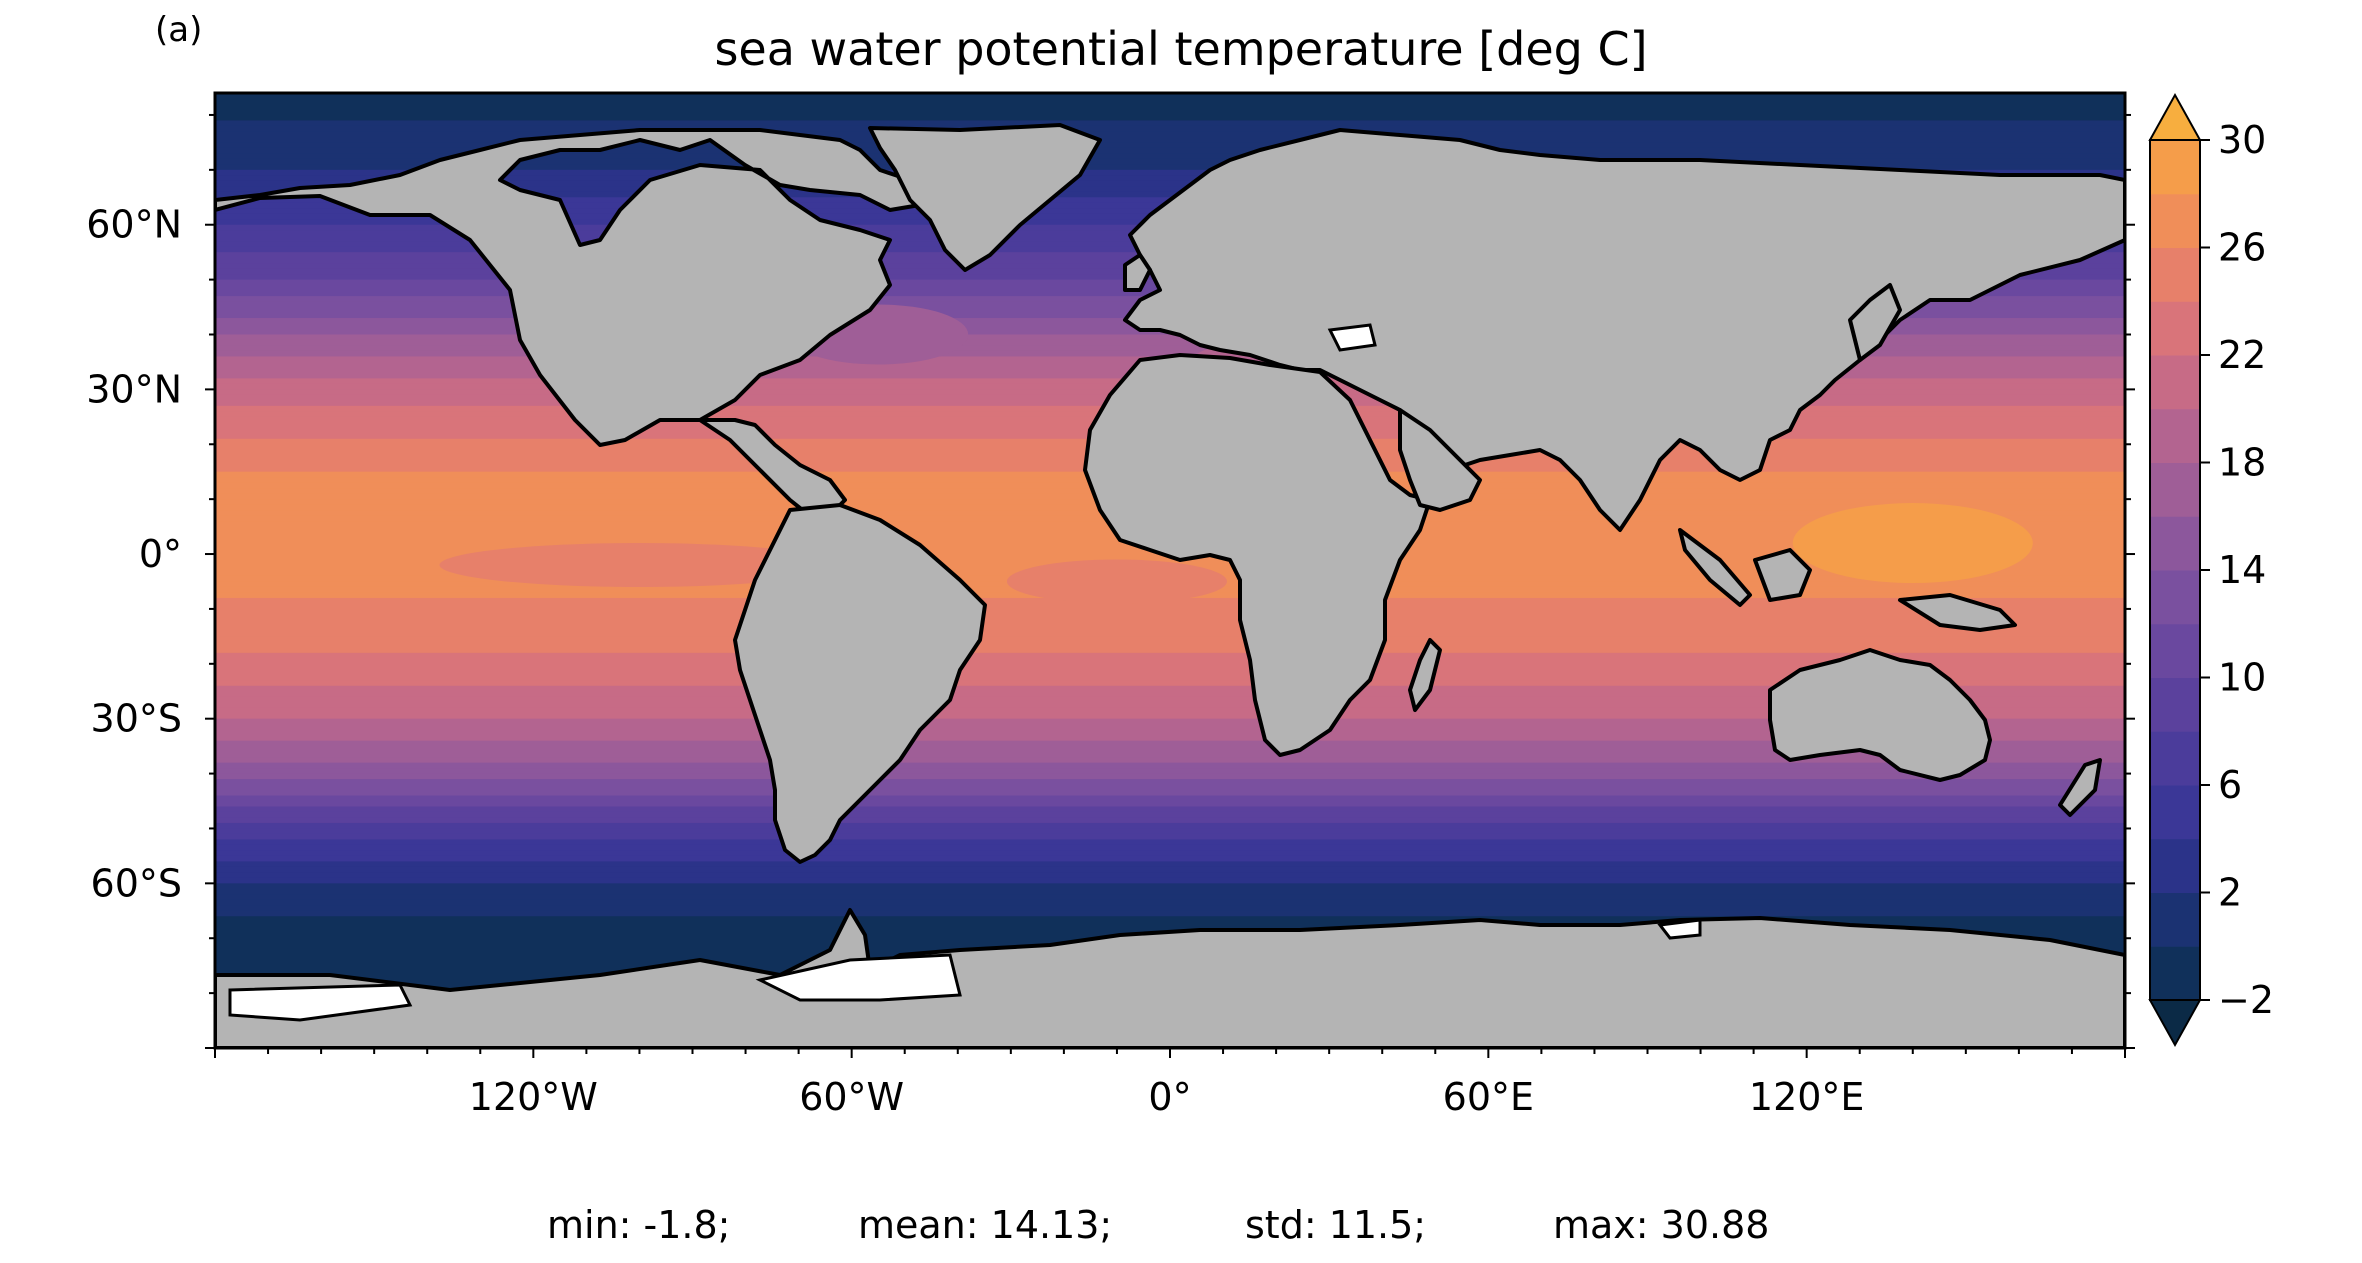 The height and width of the screenshot is (1263, 2362). Describe the element at coordinates (2080, 787) in the screenshot. I see `land-new-zealand` at that location.